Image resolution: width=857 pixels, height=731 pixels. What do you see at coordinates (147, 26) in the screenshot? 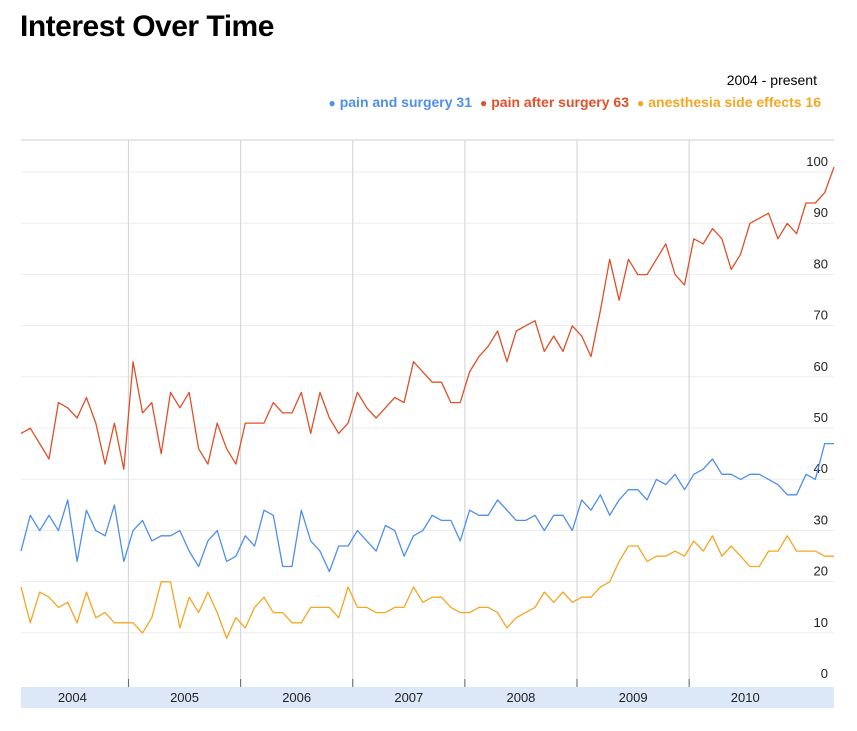
I see `page-title: Interest Over Time` at bounding box center [147, 26].